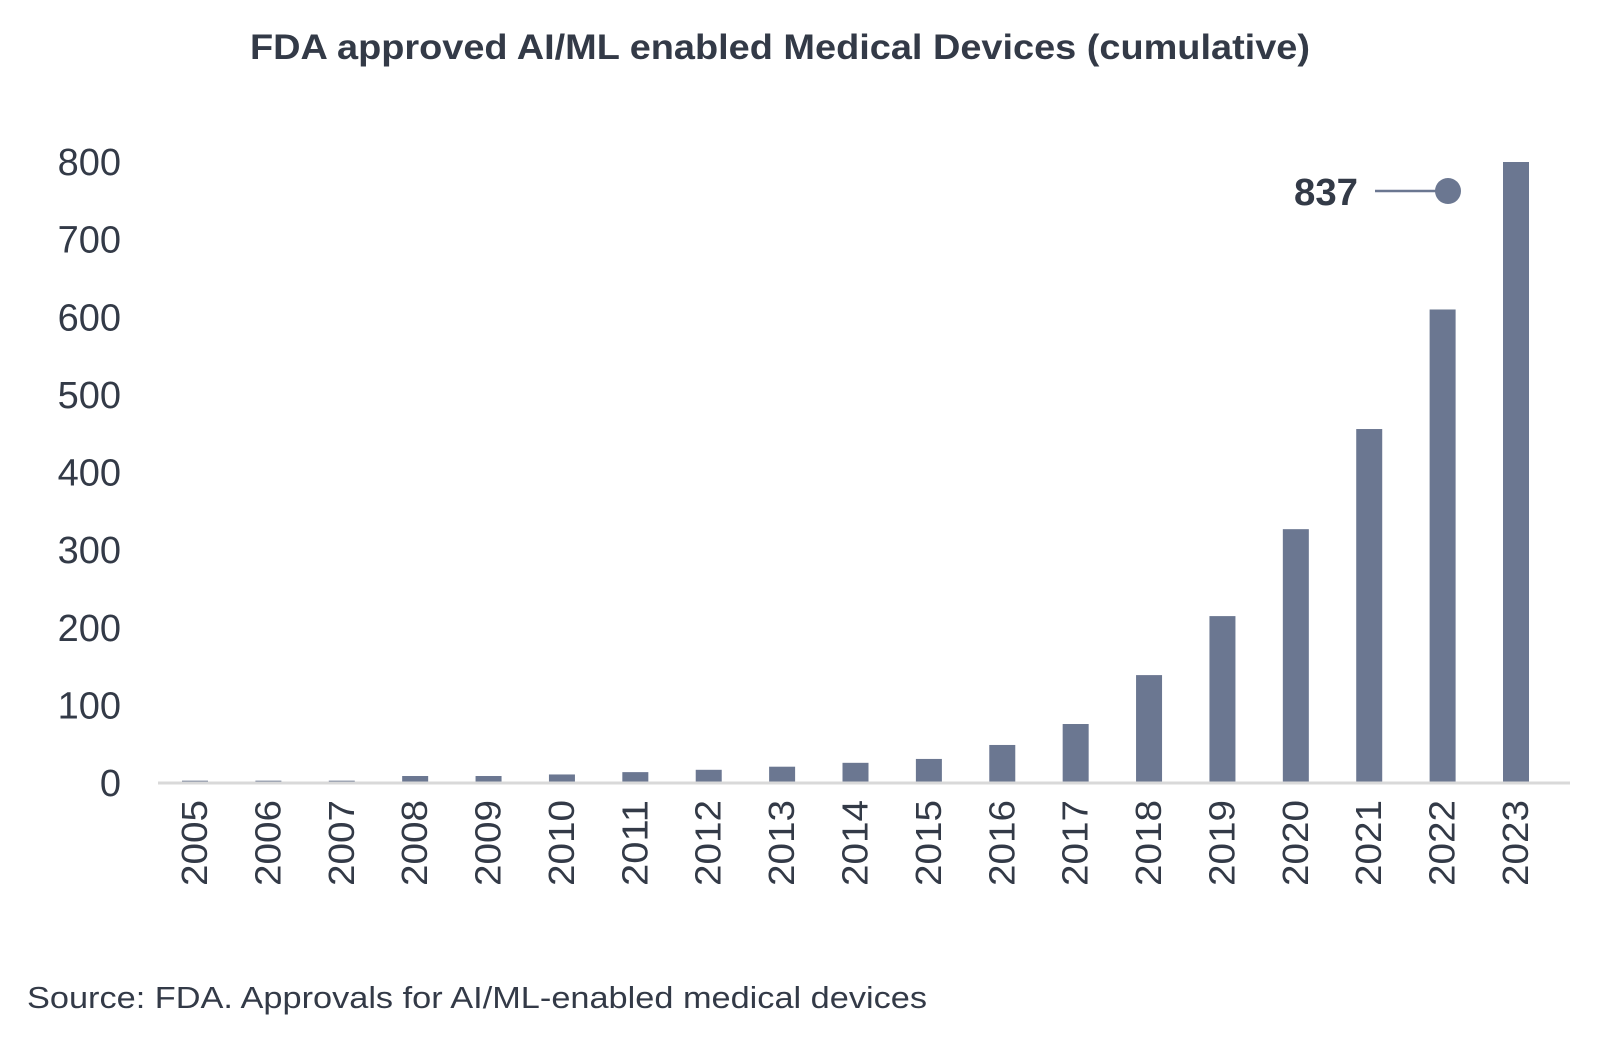  I want to click on bar-2009, so click(488, 779).